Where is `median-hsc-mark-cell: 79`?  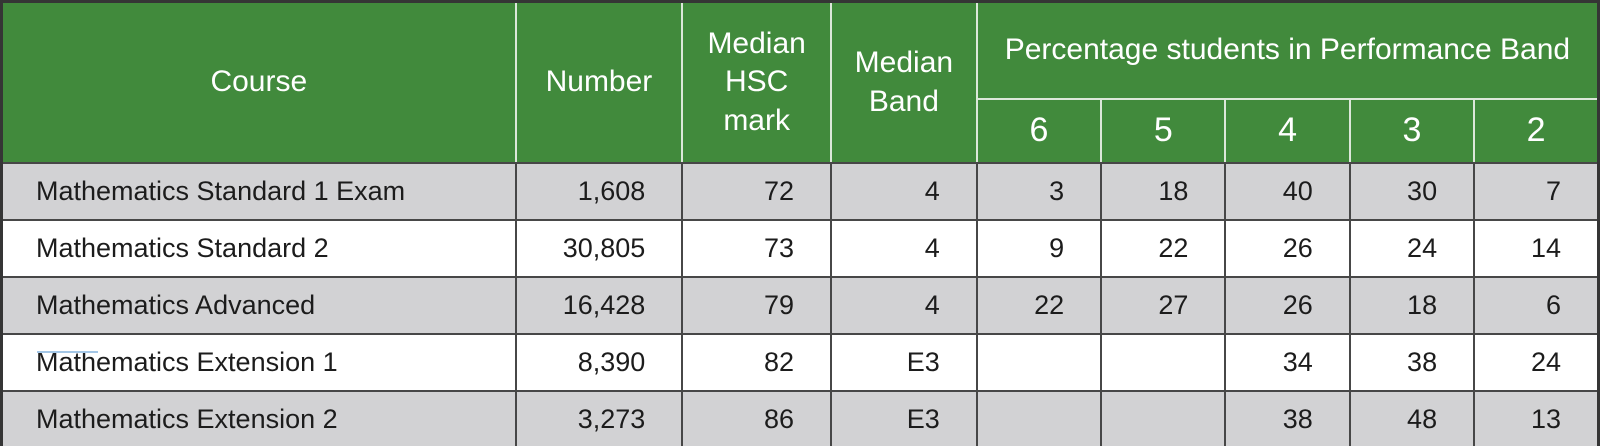
median-hsc-mark-cell: 79 is located at coordinates (756, 305).